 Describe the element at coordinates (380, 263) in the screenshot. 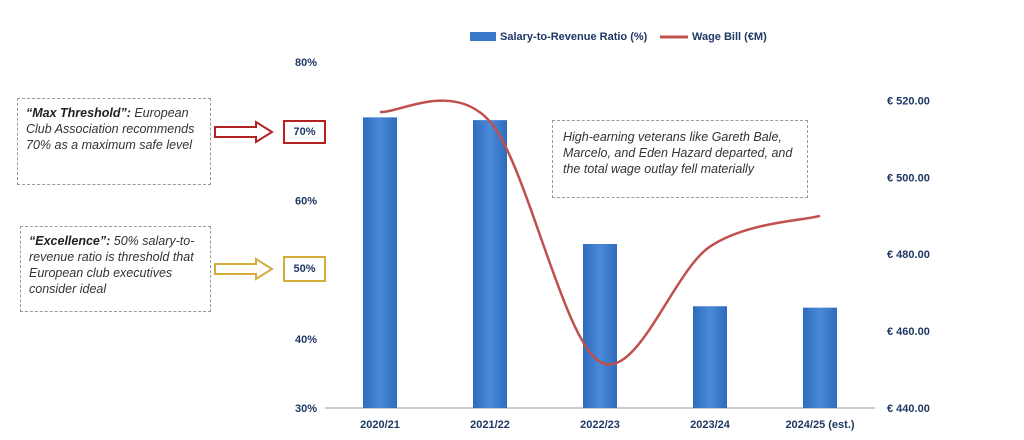

I see `bar-2020/21` at that location.